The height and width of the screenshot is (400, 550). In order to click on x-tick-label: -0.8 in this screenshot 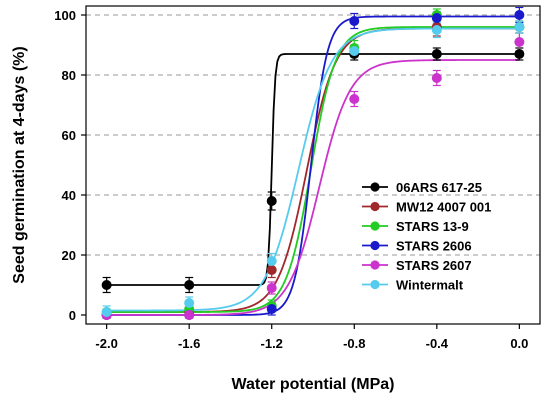, I will do `click(354, 343)`.